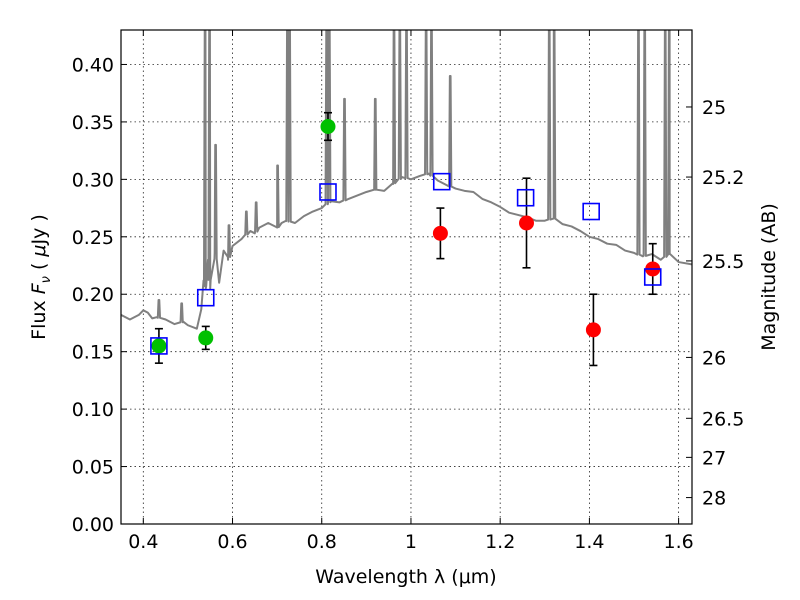 This screenshot has width=800, height=600. I want to click on y-tick-label: 0.20, so click(93, 295).